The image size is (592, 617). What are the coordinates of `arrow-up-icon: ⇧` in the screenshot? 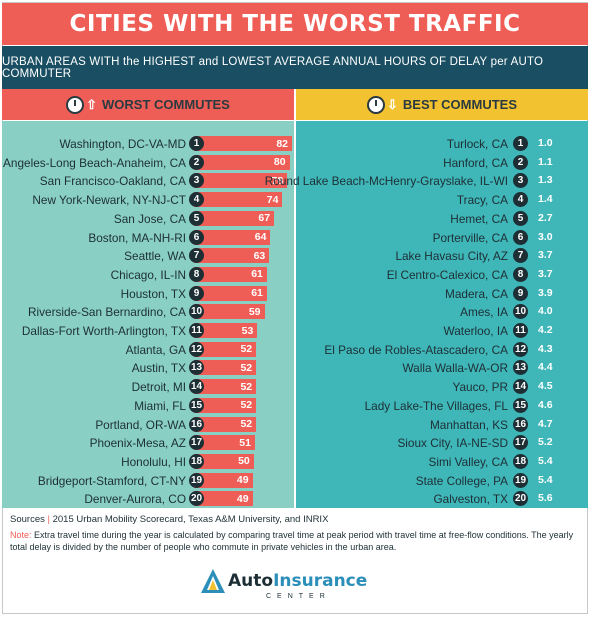 It's located at (92, 104).